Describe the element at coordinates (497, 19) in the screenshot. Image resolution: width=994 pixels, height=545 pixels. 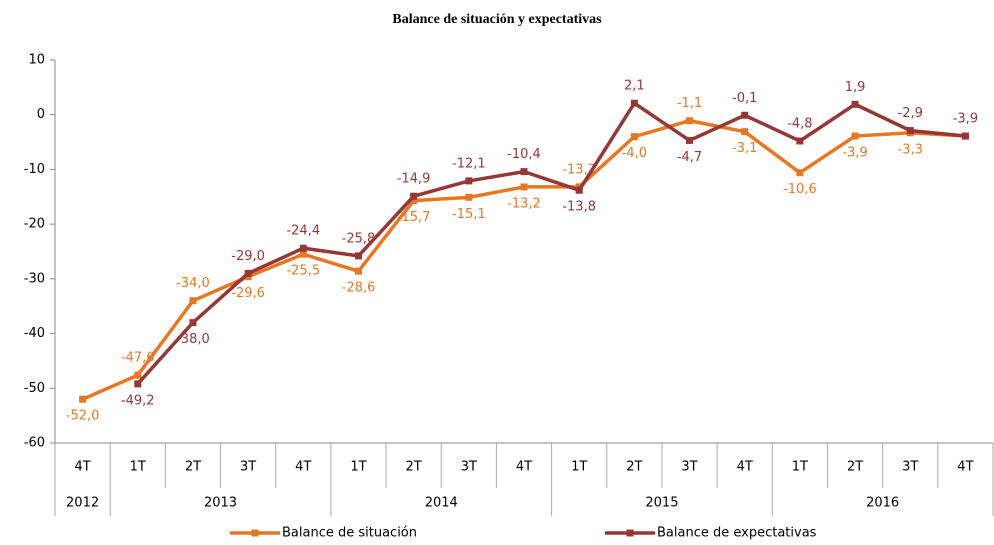
I see `chart-title: Balance de situación y expectativas` at that location.